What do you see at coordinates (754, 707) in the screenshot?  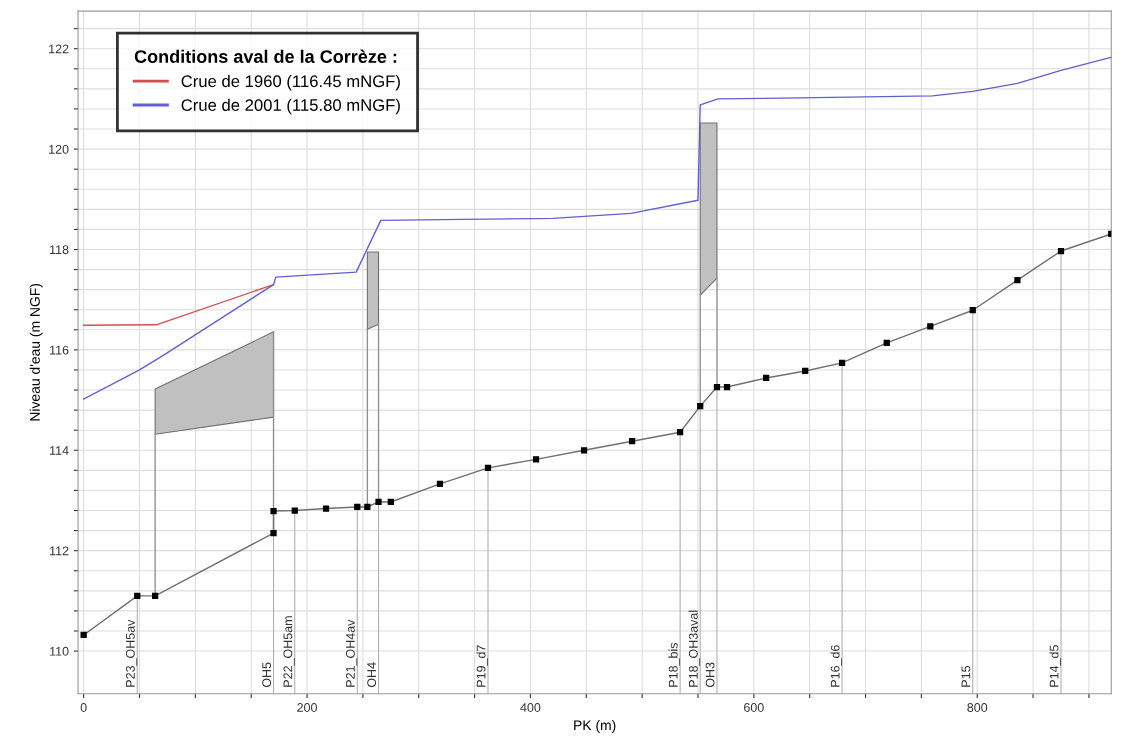 I see `x-tick-label: 600` at bounding box center [754, 707].